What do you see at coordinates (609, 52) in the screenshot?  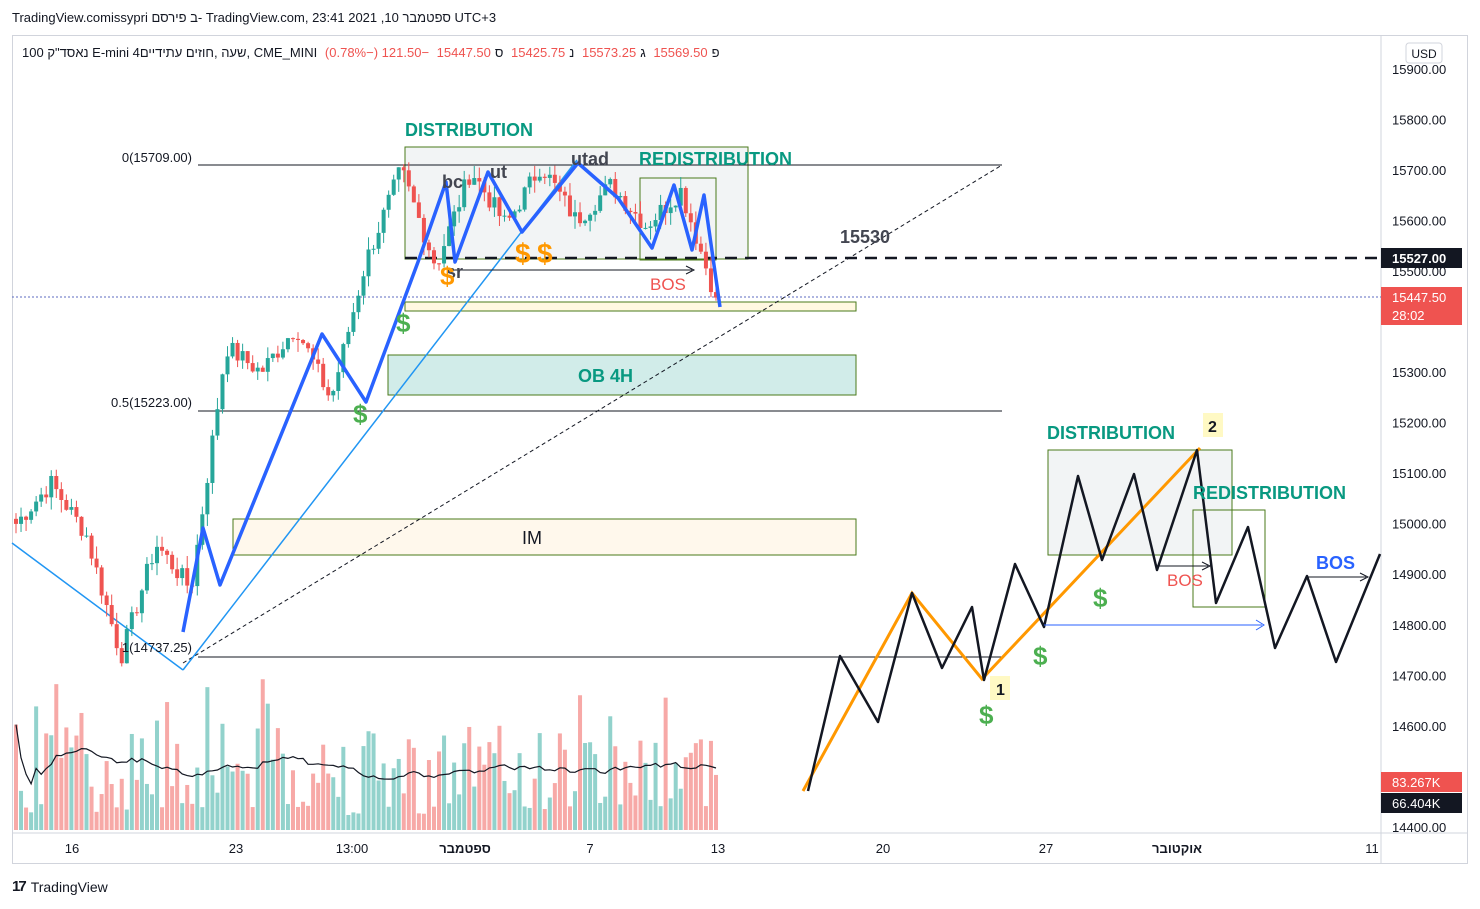 I see `high-value: 15573.25` at bounding box center [609, 52].